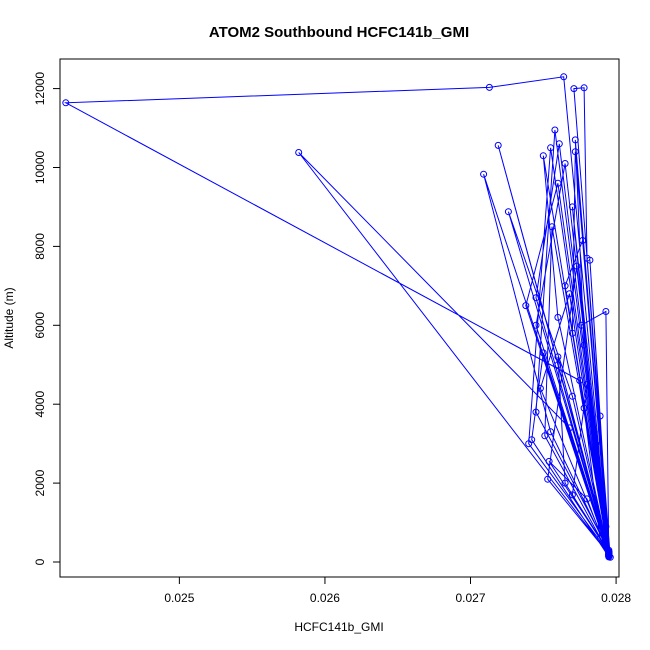  I want to click on y-axis: 0 2000 4000 6000 8000 10000 12000, so click(47, 318).